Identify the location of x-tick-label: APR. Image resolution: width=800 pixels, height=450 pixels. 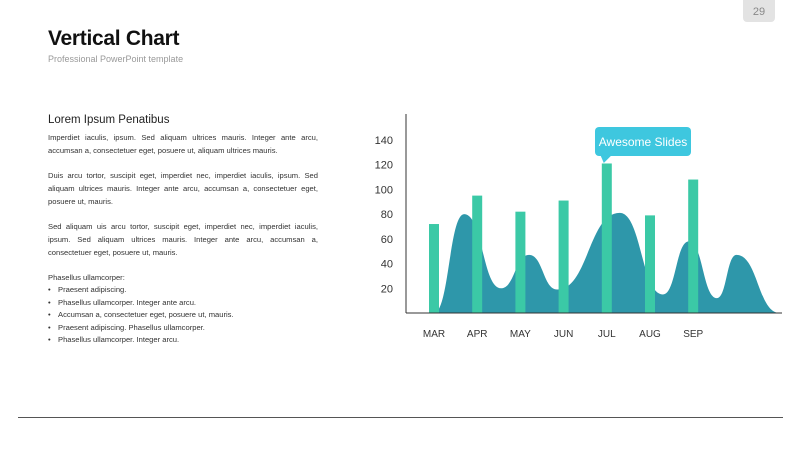
(477, 334).